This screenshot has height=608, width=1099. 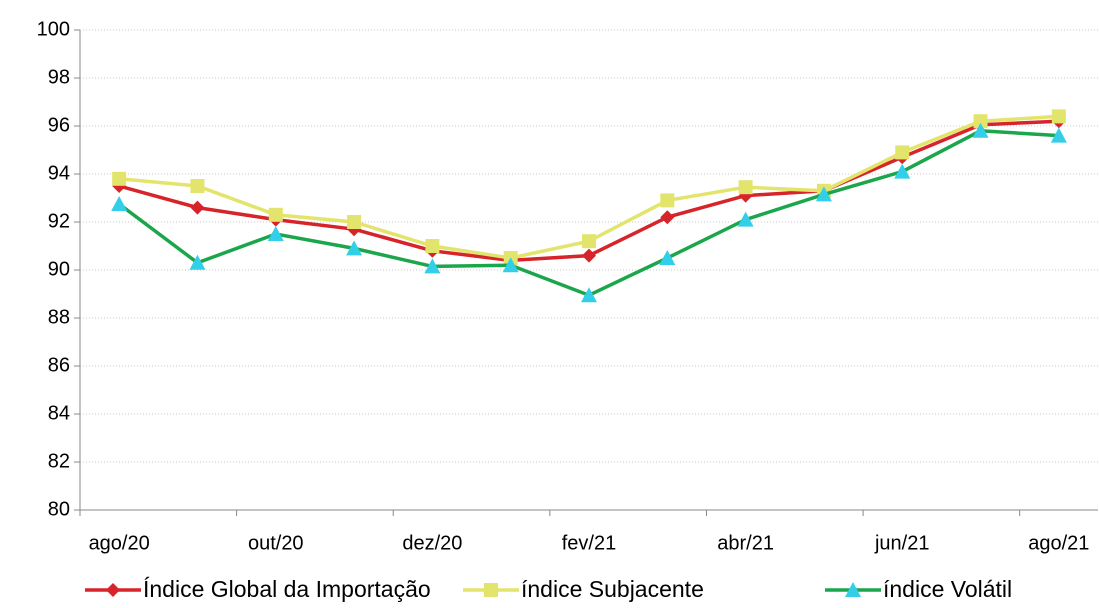 I want to click on legend-label: índice Subjacente, so click(x=612, y=589).